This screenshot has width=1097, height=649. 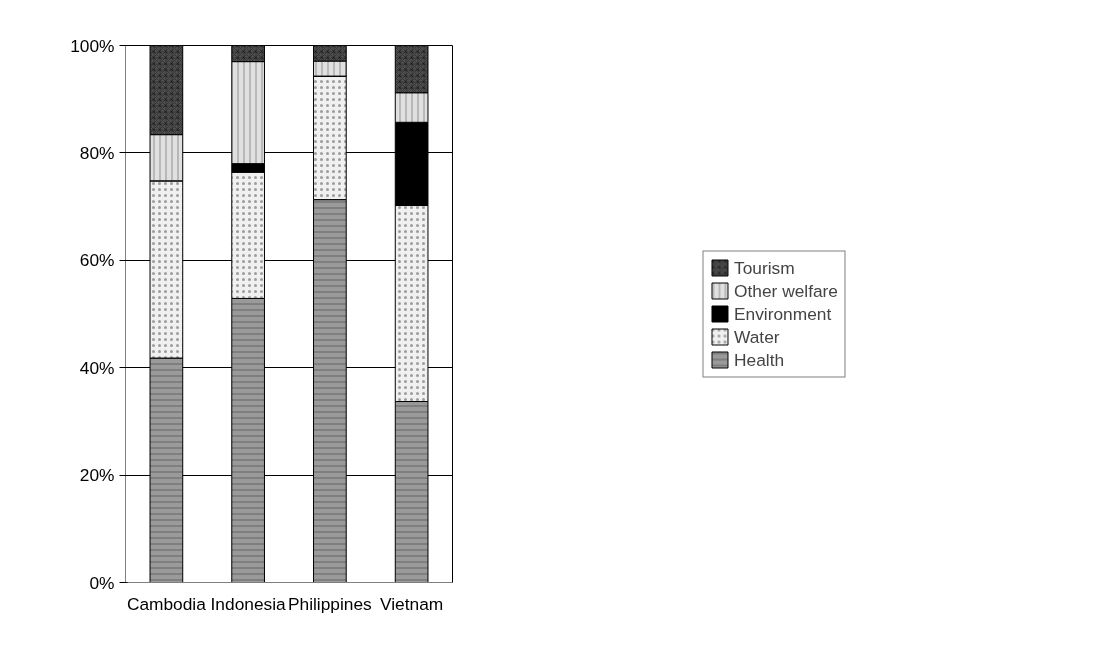 What do you see at coordinates (97, 260) in the screenshot?
I see `y-tick-label: 60%` at bounding box center [97, 260].